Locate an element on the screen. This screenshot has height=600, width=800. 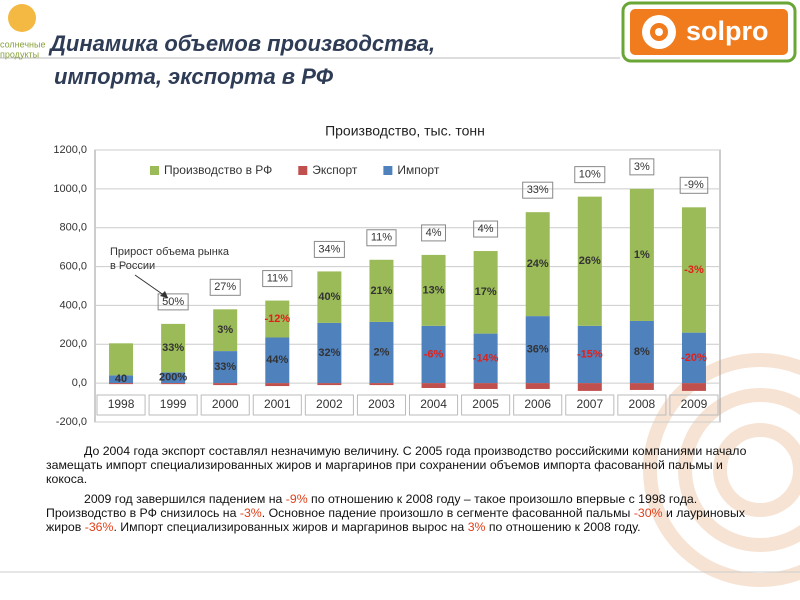
growth-label: 50% is located at coordinates (173, 302).